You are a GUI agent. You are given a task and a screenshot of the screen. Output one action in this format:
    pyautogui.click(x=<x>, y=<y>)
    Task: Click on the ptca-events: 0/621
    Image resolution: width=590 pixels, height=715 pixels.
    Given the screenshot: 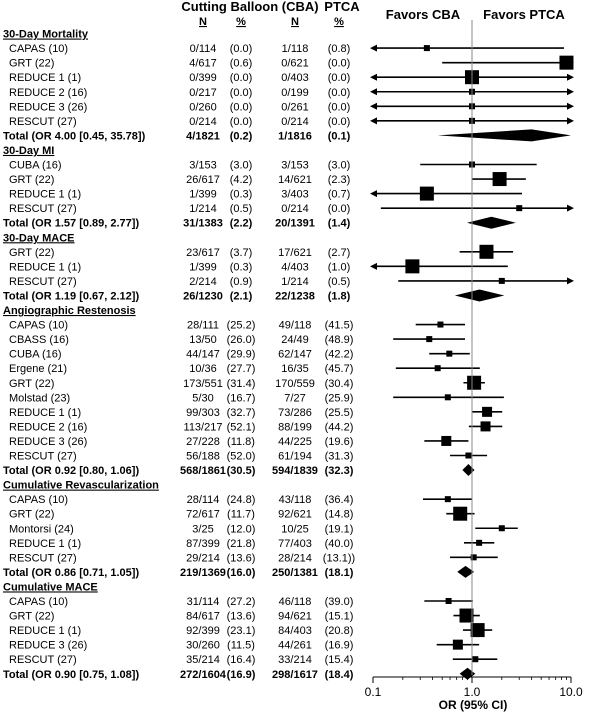 What is the action you would take?
    pyautogui.click(x=295, y=64)
    